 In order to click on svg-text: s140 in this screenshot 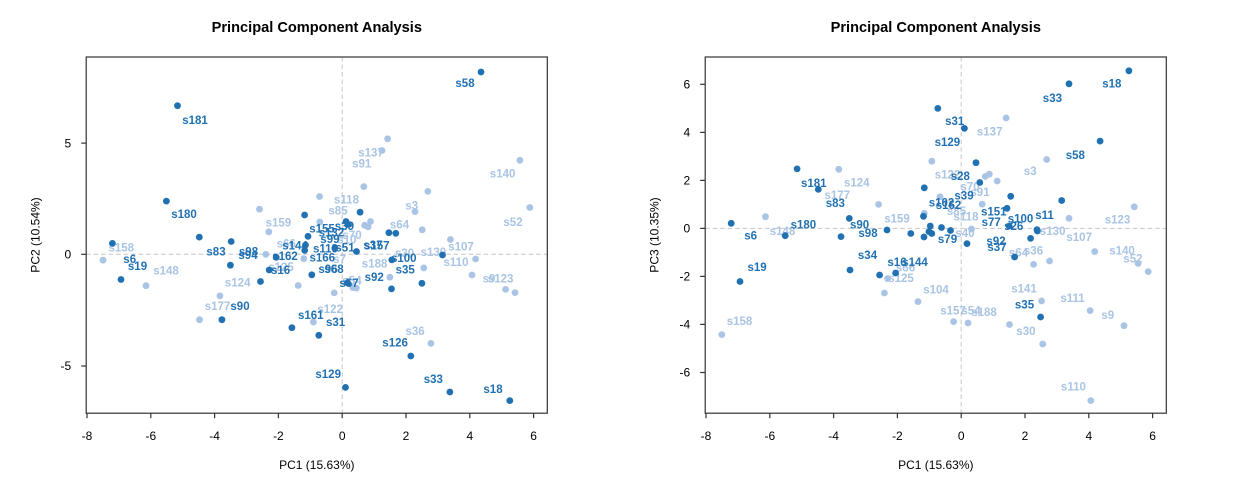, I will do `click(503, 175)`.